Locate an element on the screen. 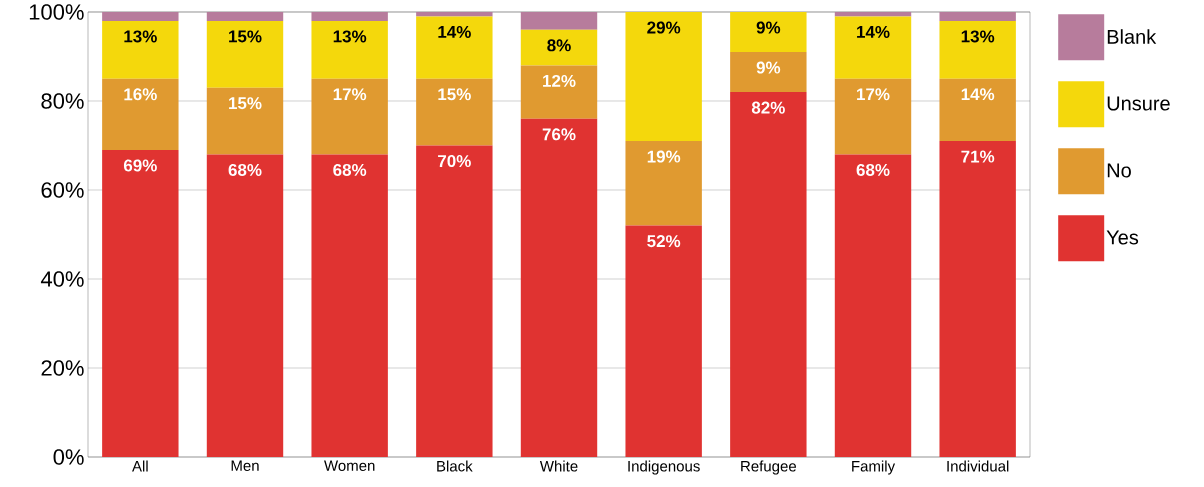 Image resolution: width=1204 pixels, height=487 pixels. y-tick-label: 20% is located at coordinates (62, 368).